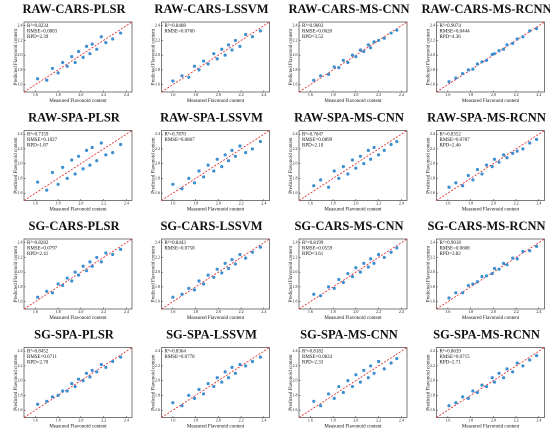 The image size is (550, 434). Describe the element at coordinates (38, 254) in the screenshot. I see `stat-annotation: RPD=2.41` at that location.